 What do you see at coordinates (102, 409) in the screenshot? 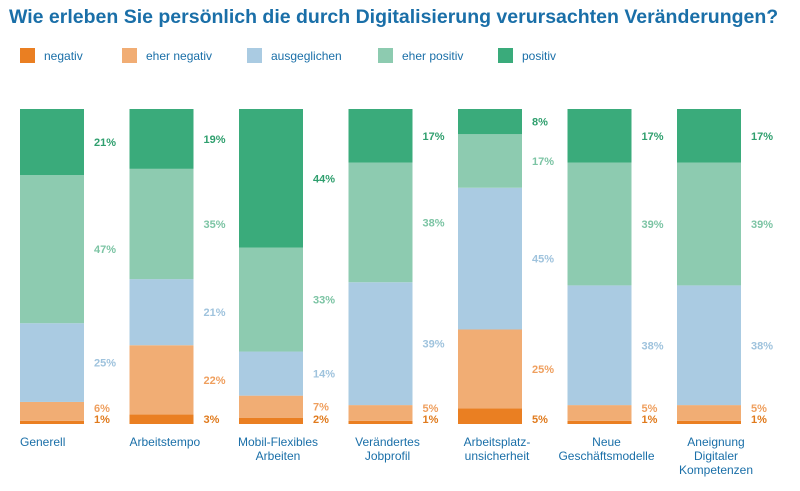
I see `value-label-eher-negativ-0: 6%` at bounding box center [102, 409].